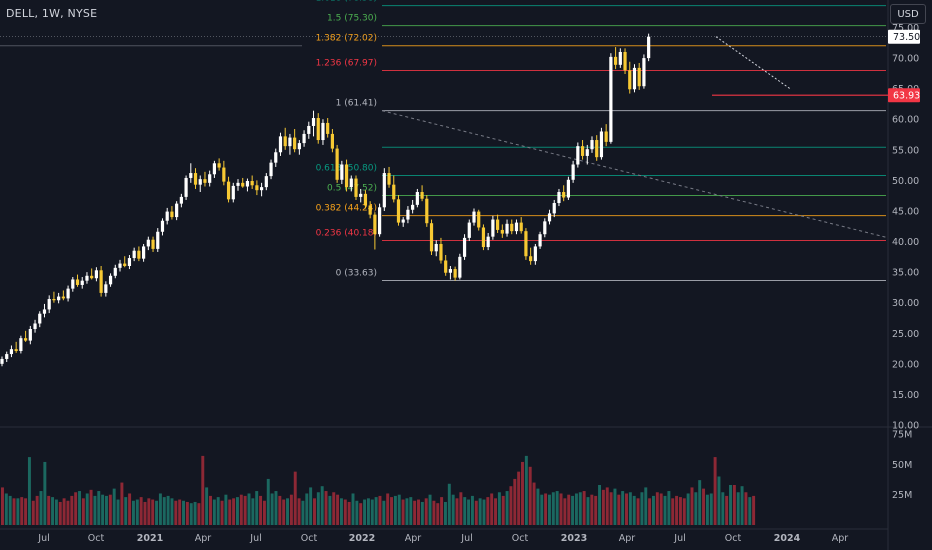  What do you see at coordinates (905, 211) in the screenshot?
I see `price-tick-label: 45.00` at bounding box center [905, 211].